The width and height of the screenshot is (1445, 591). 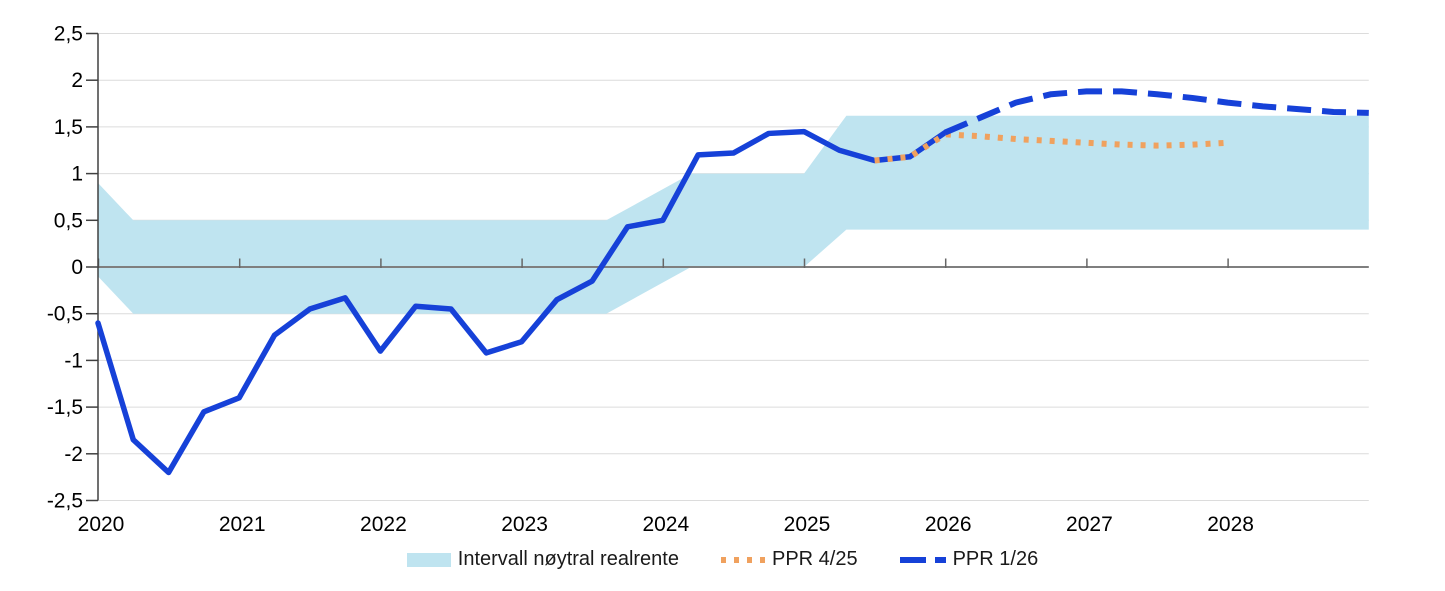 I want to click on svg-text: 2025, so click(x=807, y=524).